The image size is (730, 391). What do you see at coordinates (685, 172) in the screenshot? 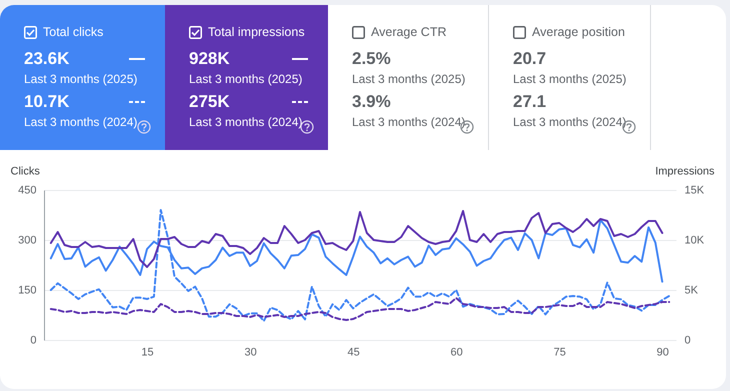
I see `y2-axis-title: Impressions` at bounding box center [685, 172].